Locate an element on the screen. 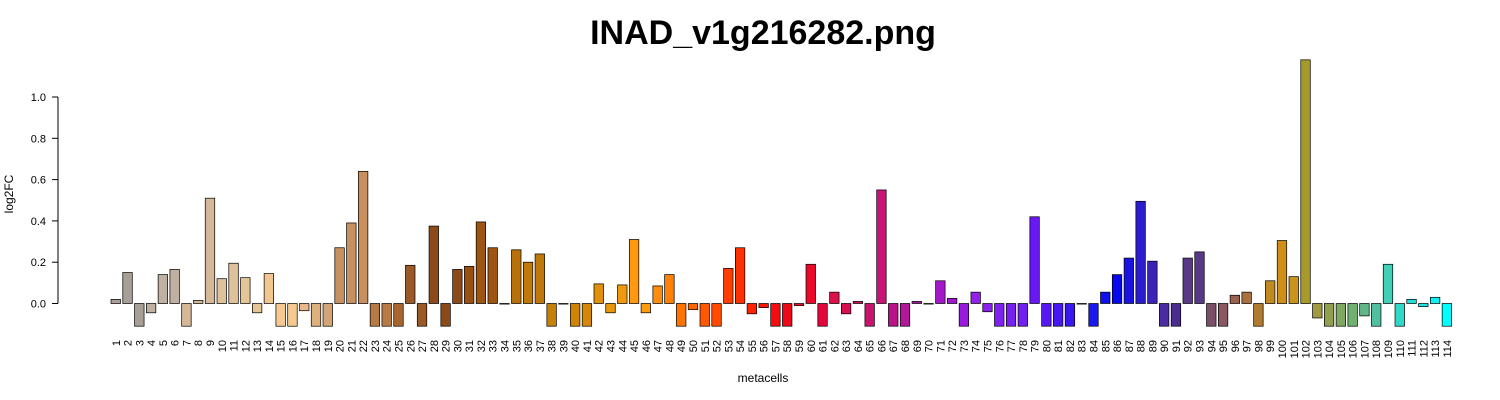 This screenshot has height=400, width=1500. x-tick-label: 28 is located at coordinates (435, 346).